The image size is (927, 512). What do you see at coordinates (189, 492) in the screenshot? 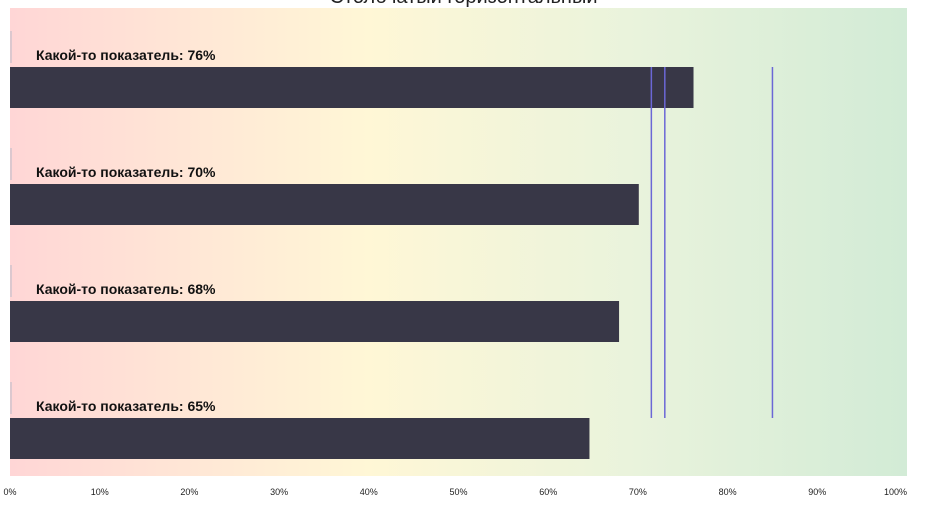
I see `x-tick-label: 20%` at bounding box center [189, 492].